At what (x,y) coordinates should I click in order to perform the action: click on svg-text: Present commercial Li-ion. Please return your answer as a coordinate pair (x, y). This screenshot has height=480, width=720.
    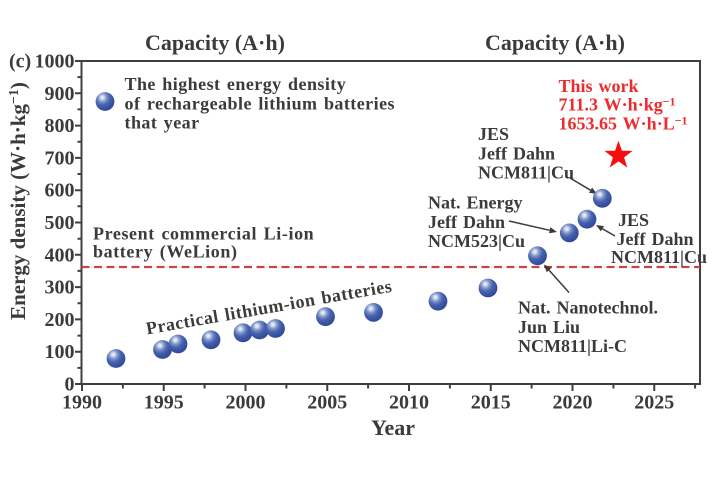
    Looking at the image, I should click on (203, 234).